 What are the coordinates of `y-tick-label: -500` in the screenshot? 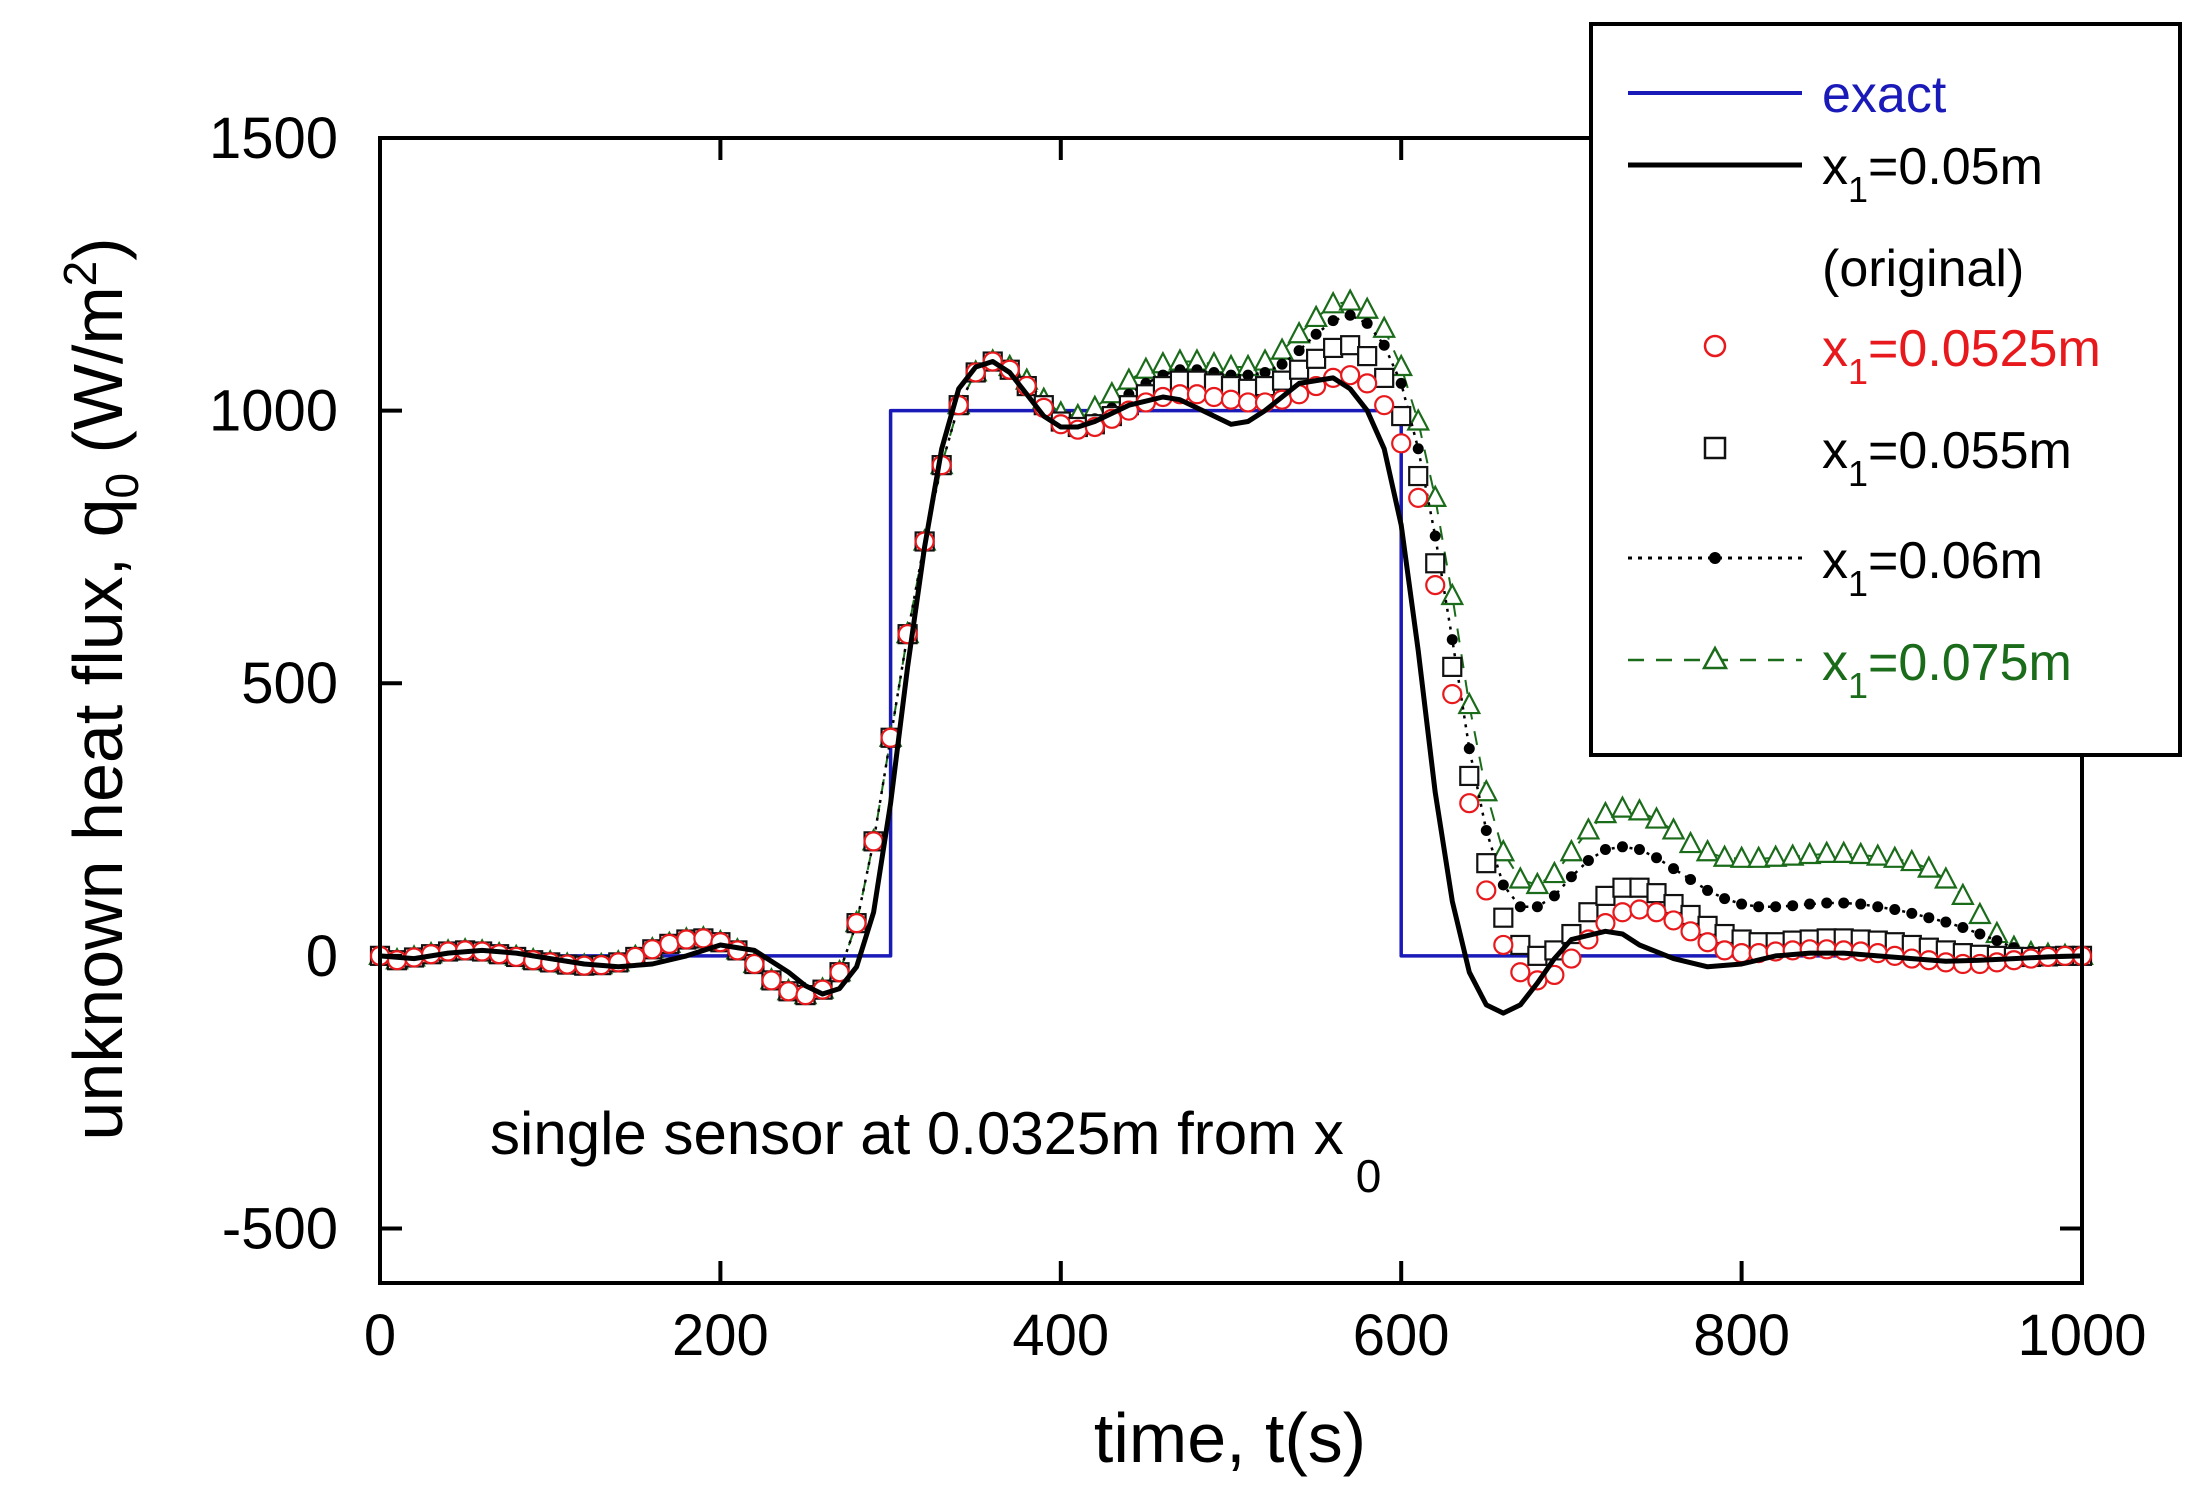 It's located at (280, 1228).